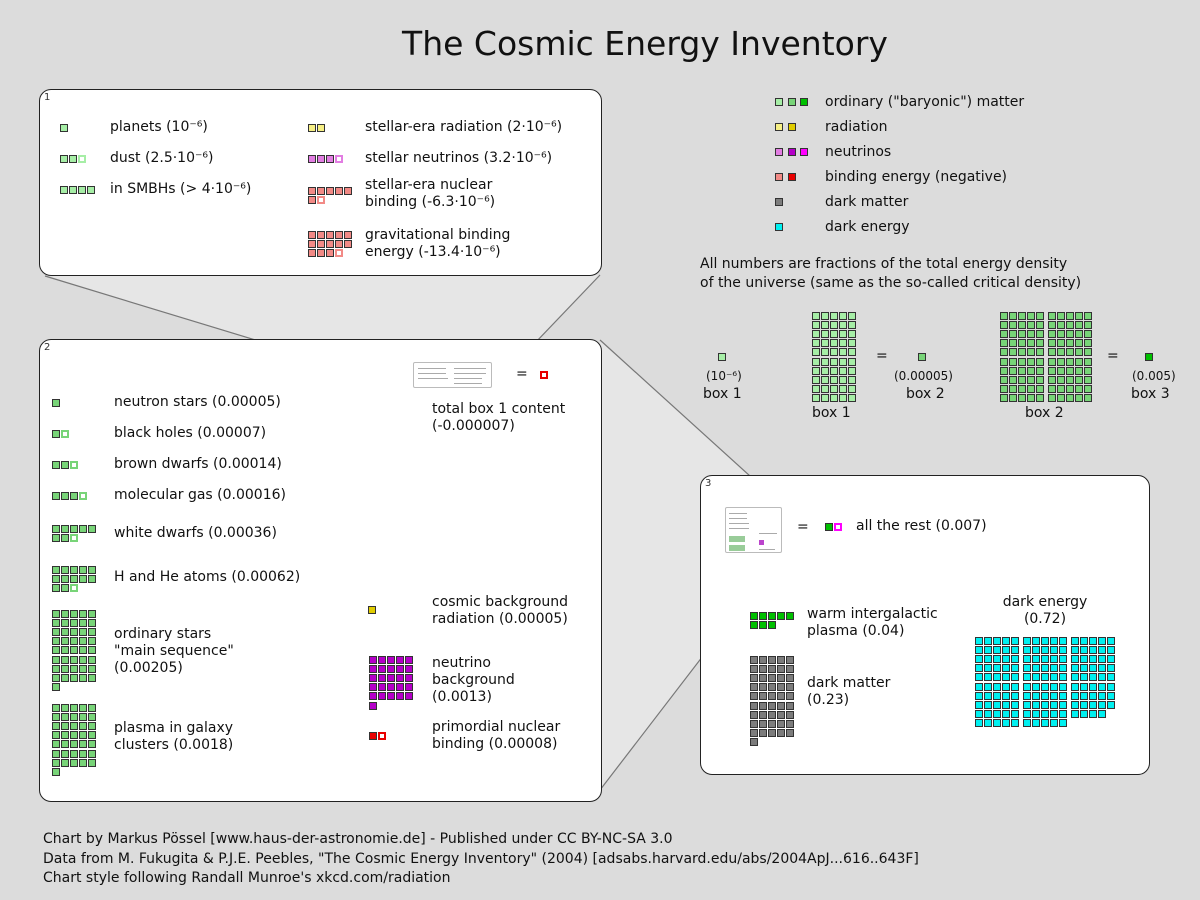 This screenshot has width=1200, height=900. Describe the element at coordinates (923, 376) in the screenshot. I see `scale-box-2-unit: (0.00005)` at that location.